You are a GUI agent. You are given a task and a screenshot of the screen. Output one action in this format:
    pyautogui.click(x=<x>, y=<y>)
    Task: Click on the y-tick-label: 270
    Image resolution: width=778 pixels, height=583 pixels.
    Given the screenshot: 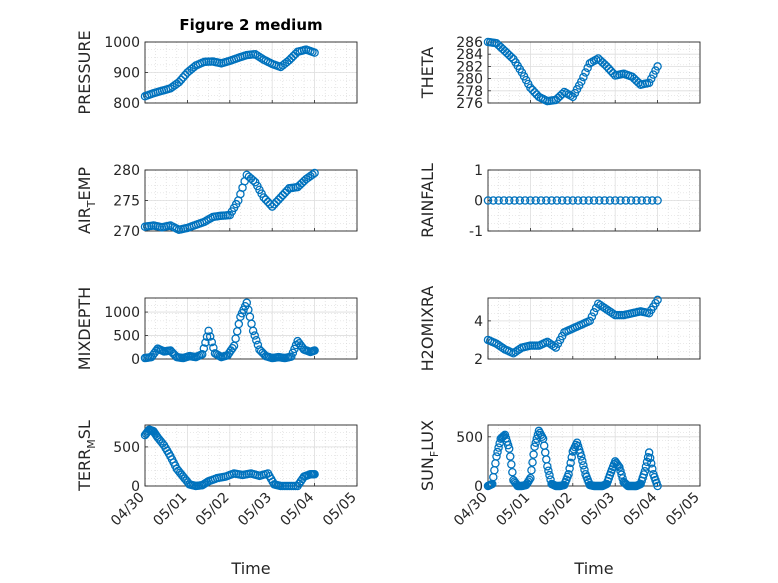 What is the action you would take?
    pyautogui.click(x=126, y=232)
    